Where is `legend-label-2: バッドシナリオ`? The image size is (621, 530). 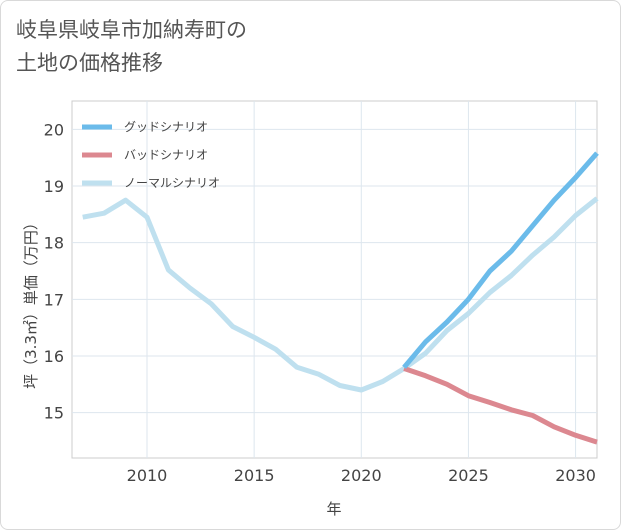 legend-label-2: バッドシナリオ is located at coordinates (166, 155).